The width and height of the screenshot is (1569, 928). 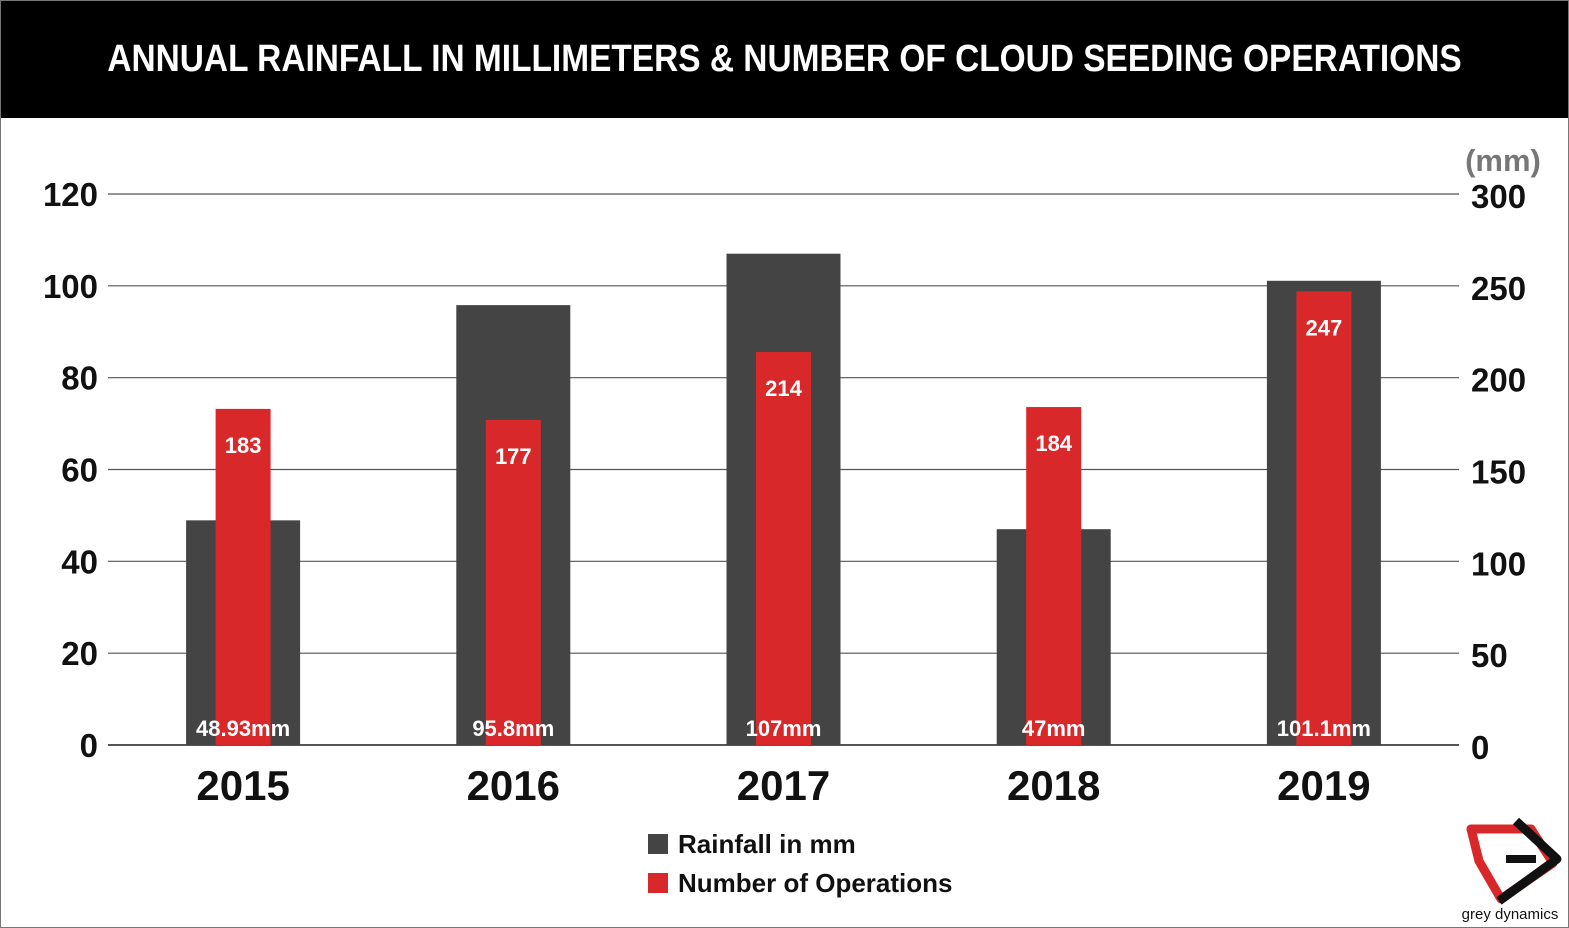 What do you see at coordinates (242, 785) in the screenshot?
I see `x-axis-tick-label: 2015` at bounding box center [242, 785].